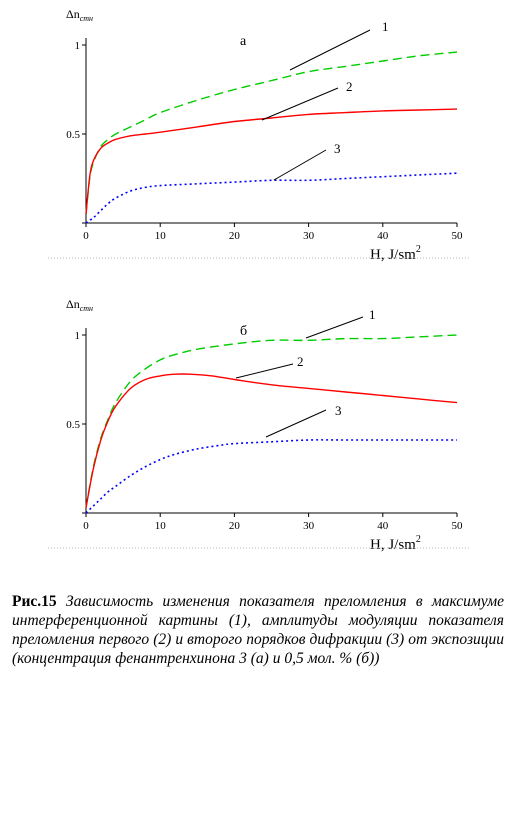  I want to click on panel-label: б, so click(243, 331).